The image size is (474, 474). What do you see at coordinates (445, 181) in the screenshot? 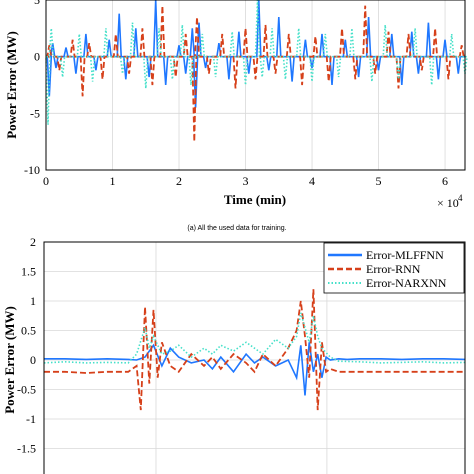
I see `top-x-tick-label: 6` at bounding box center [445, 181].